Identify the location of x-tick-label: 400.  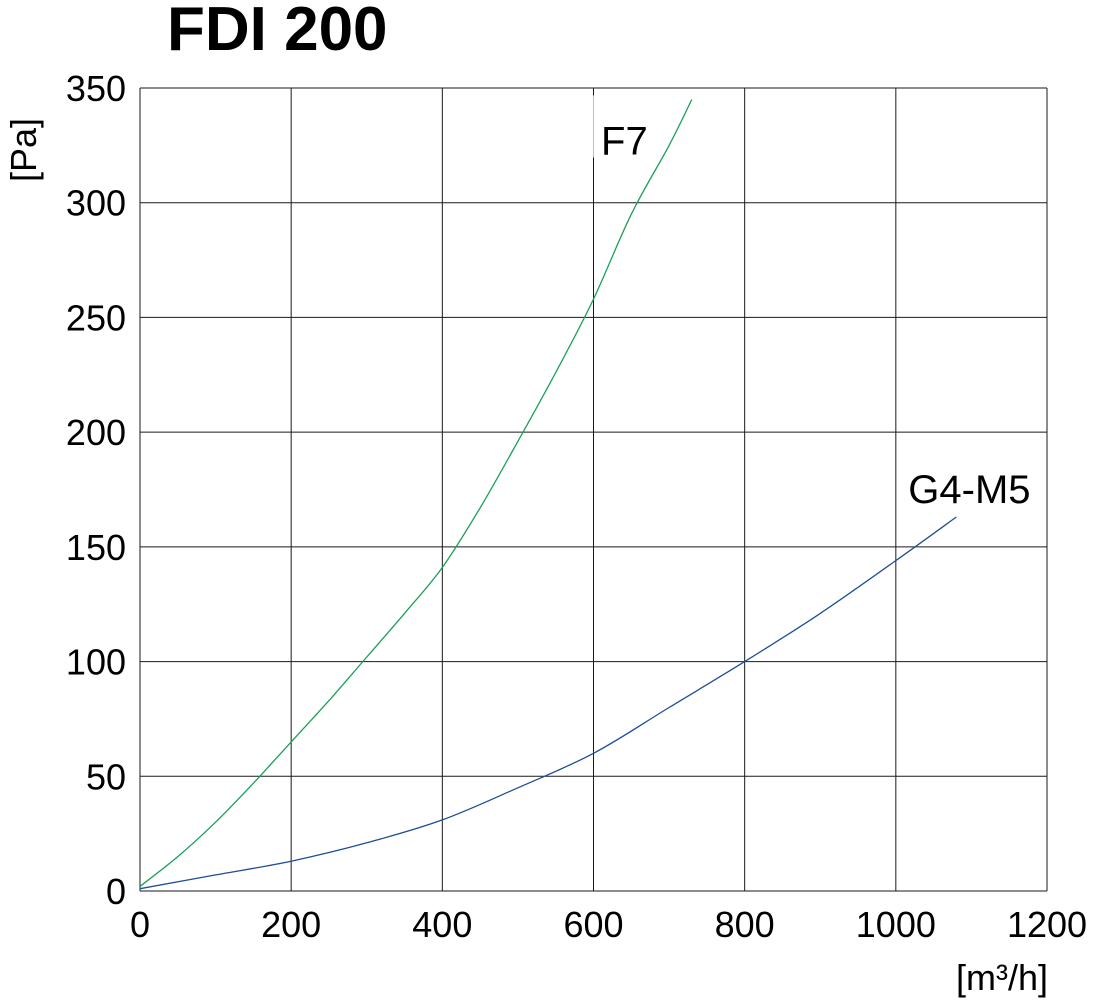
(442, 924).